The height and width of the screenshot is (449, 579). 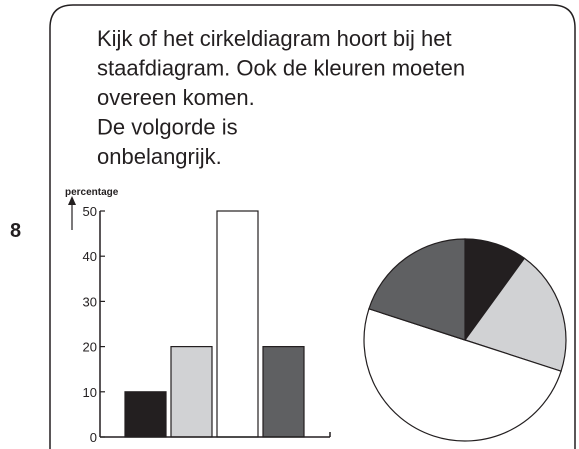 What do you see at coordinates (167, 127) in the screenshot?
I see `instruction-line: De volgorde is` at bounding box center [167, 127].